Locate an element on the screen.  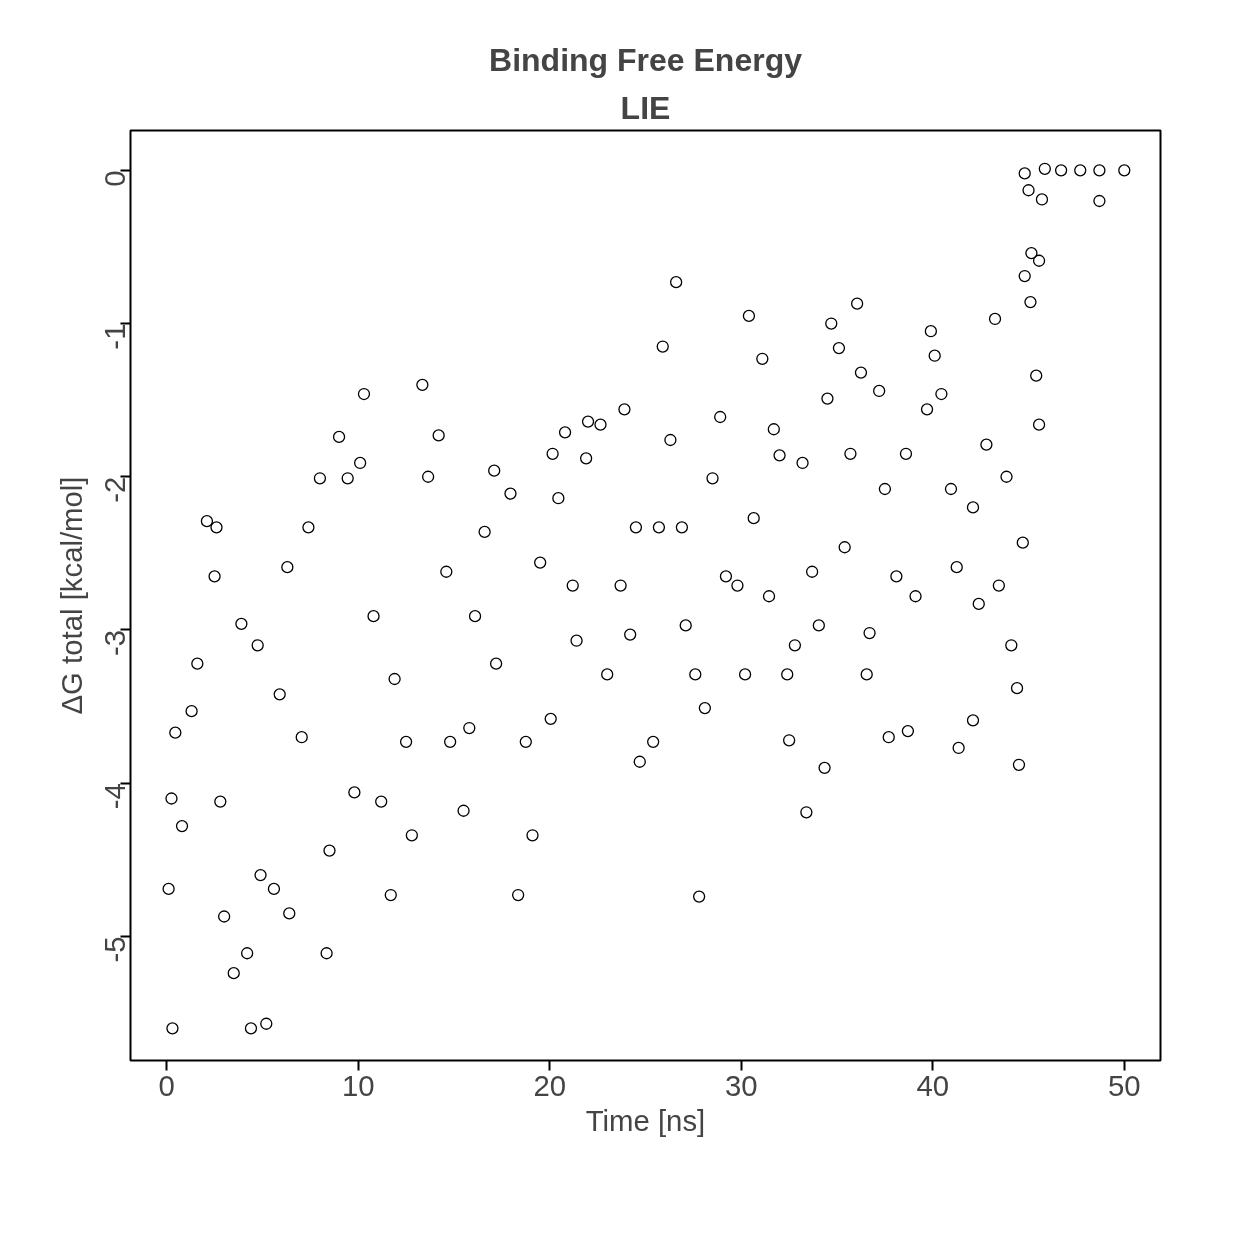
x-tick-label: 50 is located at coordinates (1124, 1085).